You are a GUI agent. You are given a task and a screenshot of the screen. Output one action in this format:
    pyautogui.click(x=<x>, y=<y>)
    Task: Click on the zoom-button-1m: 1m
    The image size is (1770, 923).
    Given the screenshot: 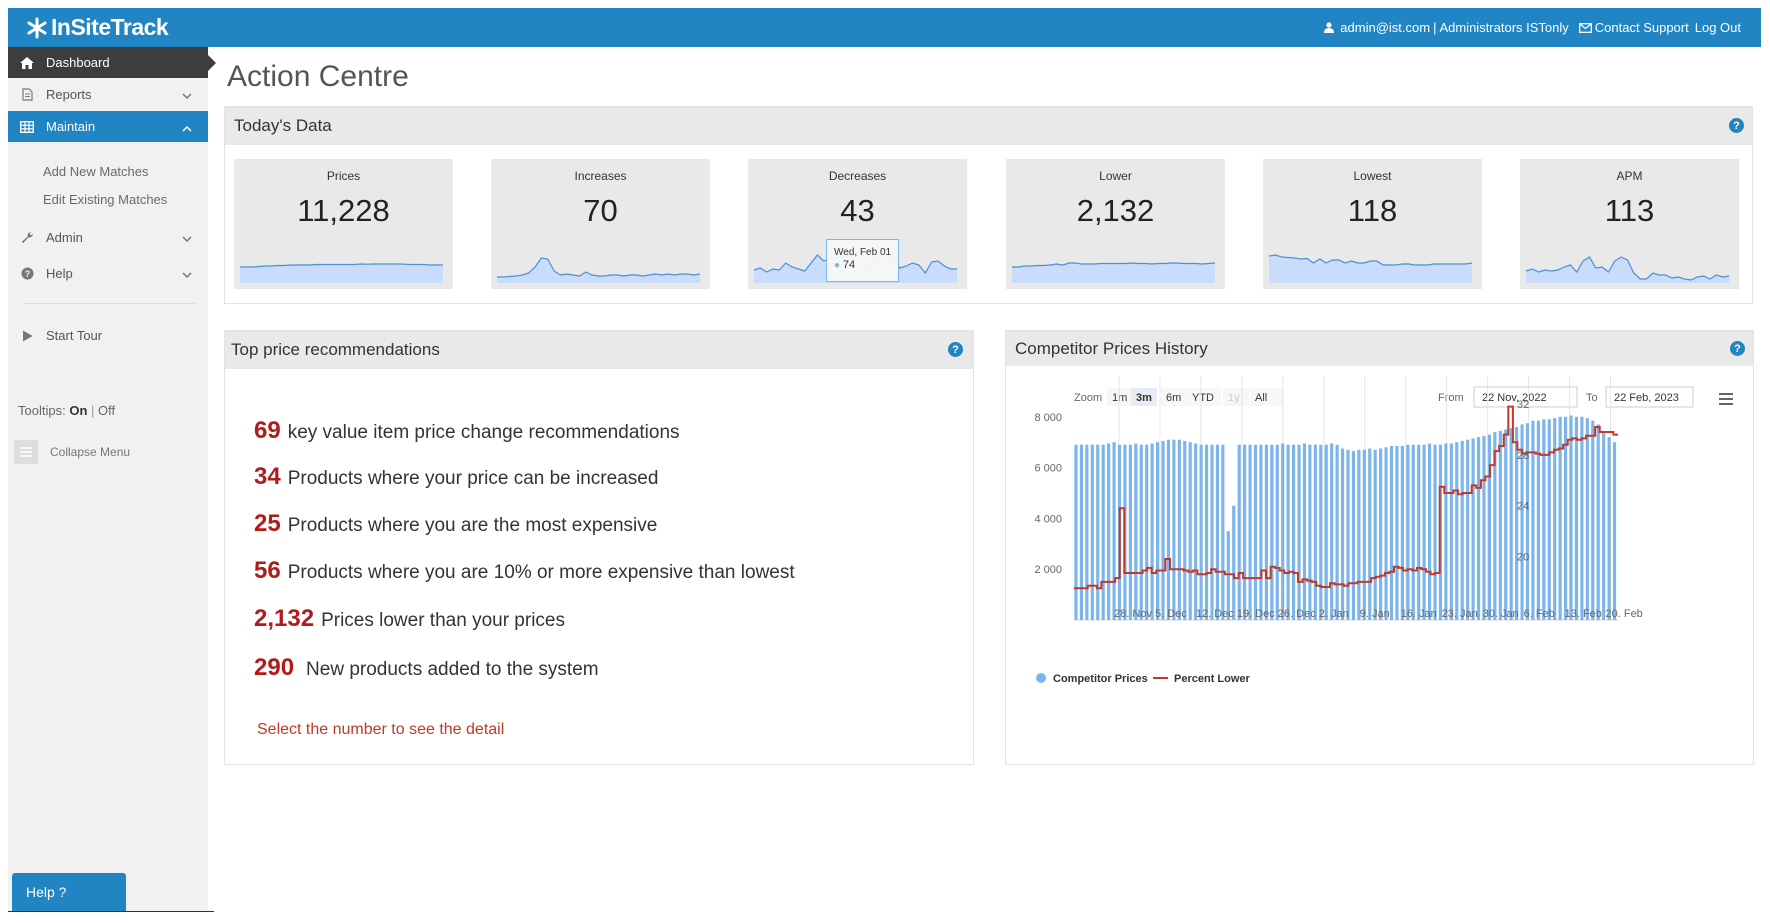 What is the action you would take?
    pyautogui.click(x=1120, y=397)
    